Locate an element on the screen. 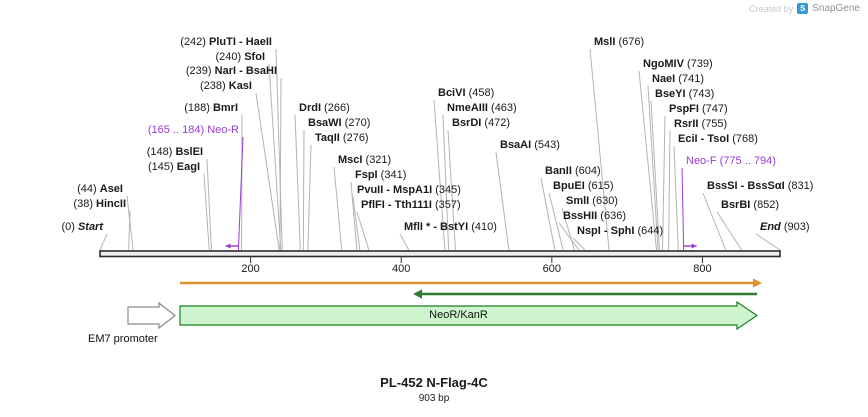  primer-label: Neo-F (775 .. 794) is located at coordinates (731, 161).